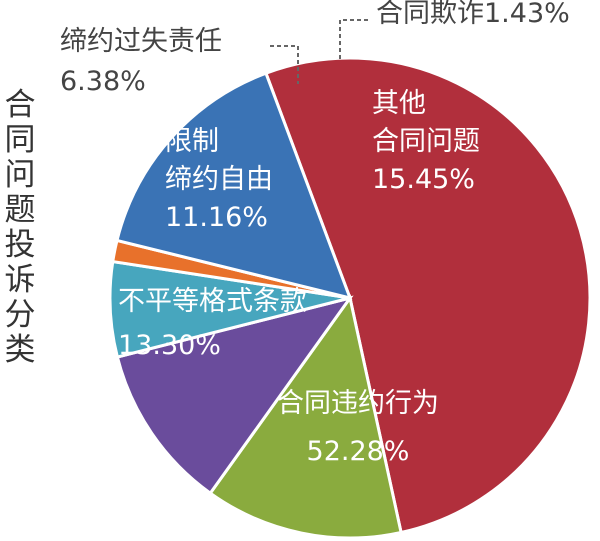  I want to click on slice-label-name: 合同违约行为, so click(358, 403).